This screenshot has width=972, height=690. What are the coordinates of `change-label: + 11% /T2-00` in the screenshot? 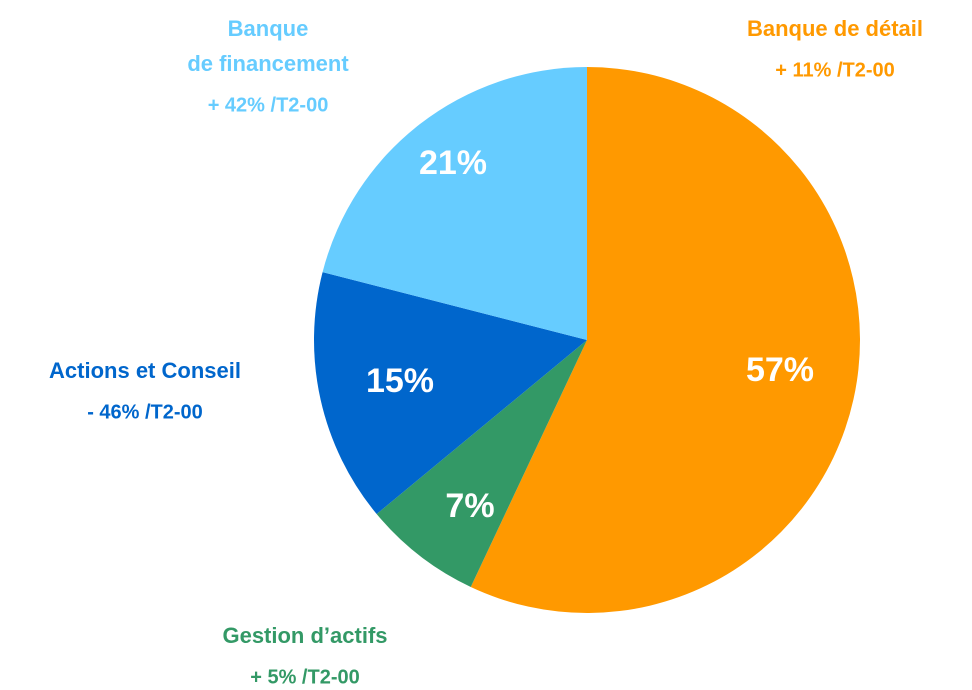 It's located at (835, 70).